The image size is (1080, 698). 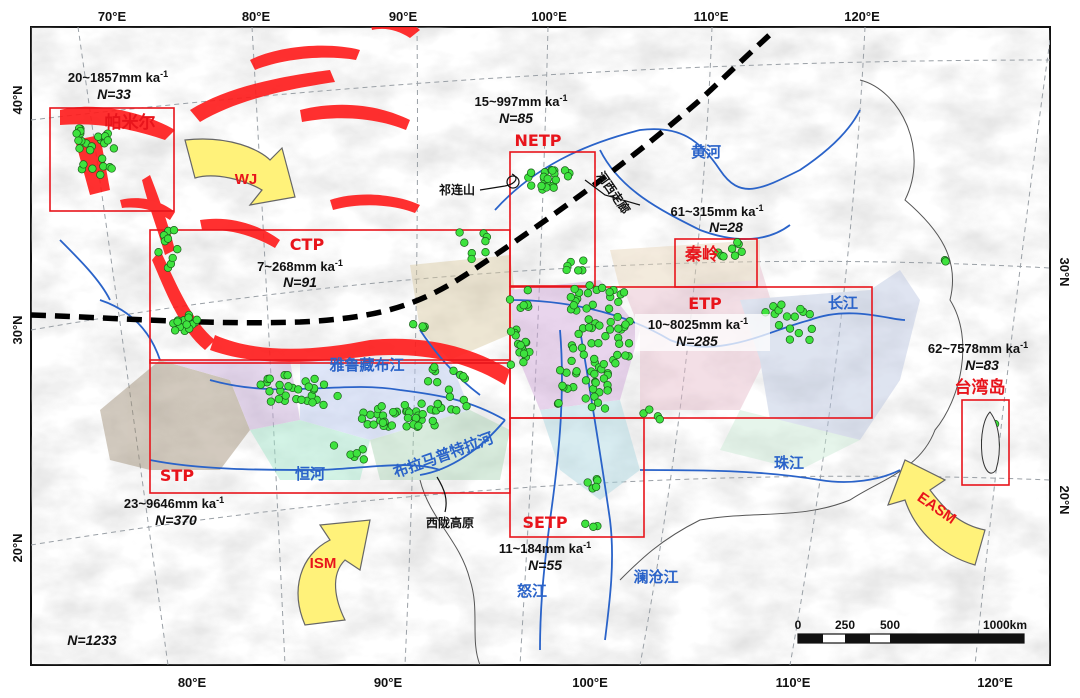 I want to click on label-qilian: 祁连山, so click(x=457, y=189).